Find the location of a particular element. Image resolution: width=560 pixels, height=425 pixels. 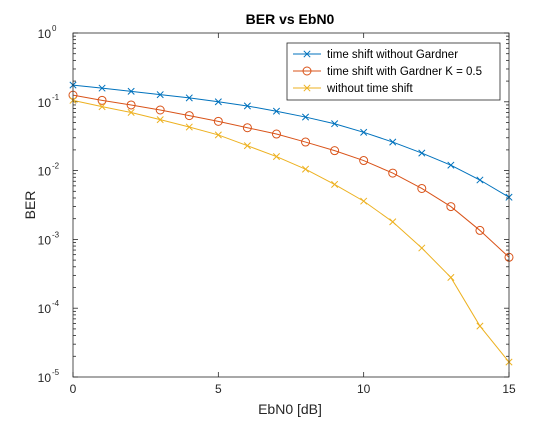

y-tick-exponent: -1 is located at coordinates (56, 97).